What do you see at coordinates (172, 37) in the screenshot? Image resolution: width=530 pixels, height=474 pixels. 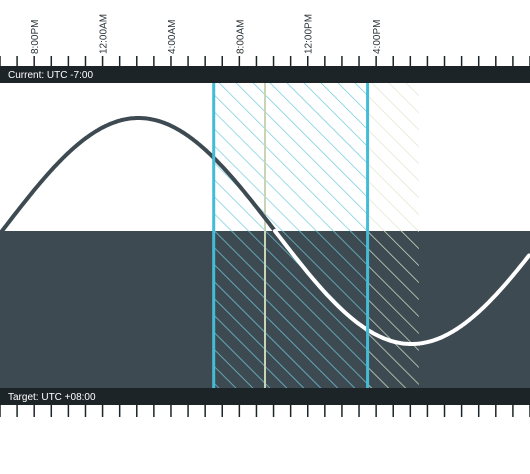 I see `tick-label: 4:00AM` at bounding box center [172, 37].